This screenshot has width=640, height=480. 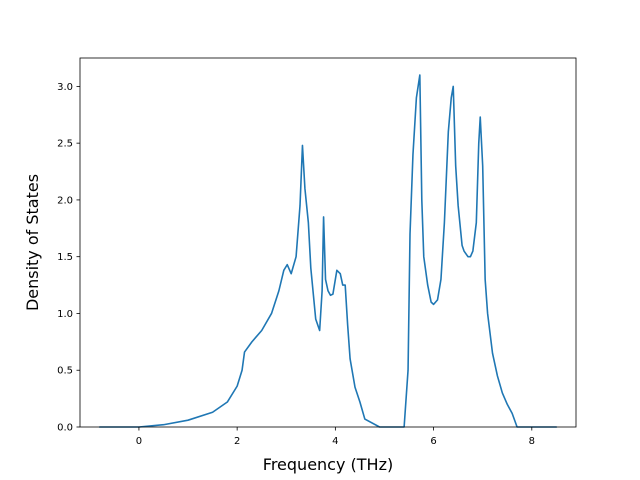 What do you see at coordinates (237, 441) in the screenshot?
I see `x-tick-label: 2` at bounding box center [237, 441].